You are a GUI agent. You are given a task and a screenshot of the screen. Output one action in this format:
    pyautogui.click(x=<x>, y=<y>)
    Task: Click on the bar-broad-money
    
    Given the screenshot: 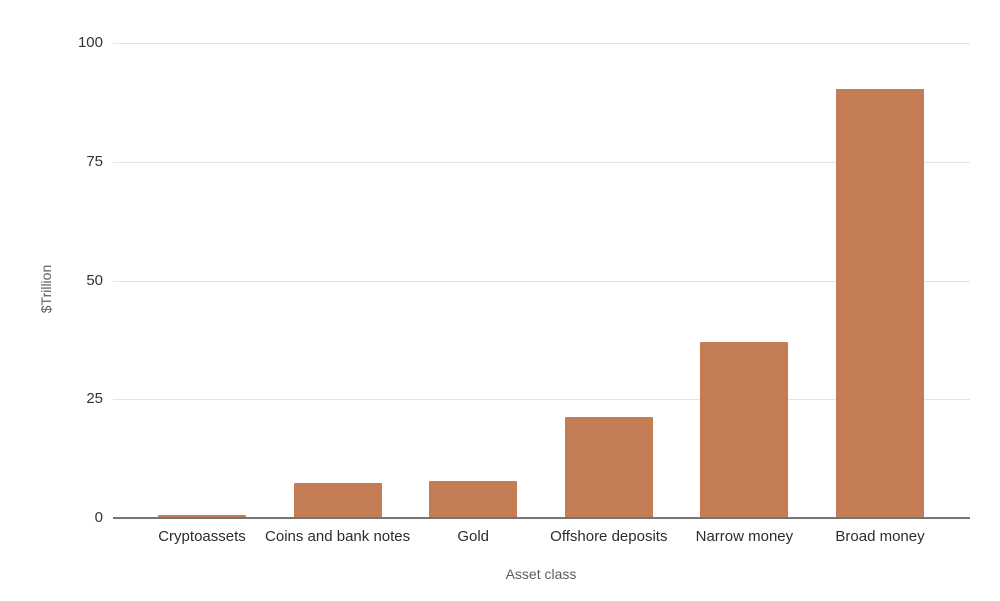 What is the action you would take?
    pyautogui.click(x=880, y=303)
    